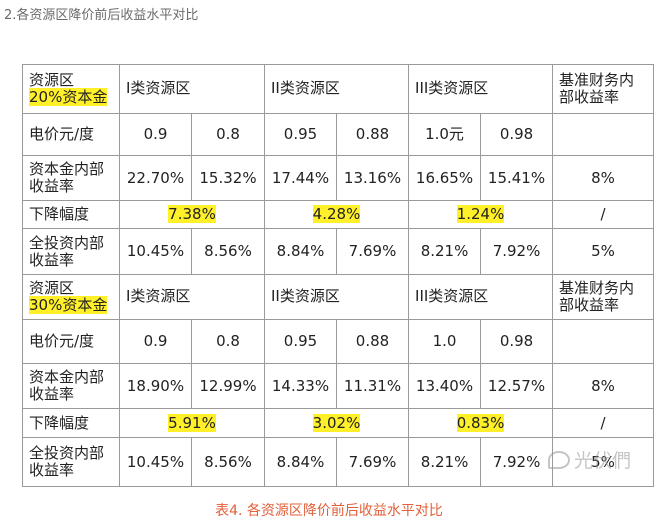  Describe the element at coordinates (329, 511) in the screenshot. I see `table-caption: 表4. 各资源区降价前后收益水平对比` at that location.